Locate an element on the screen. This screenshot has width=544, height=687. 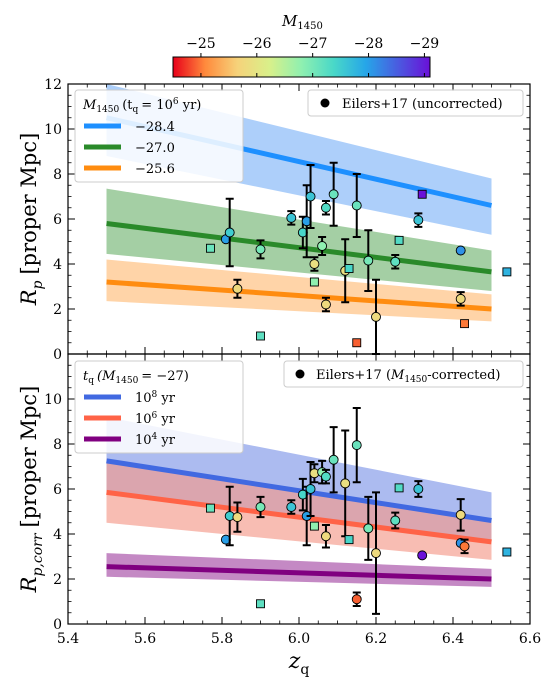
model-line is located at coordinates (299, 517).